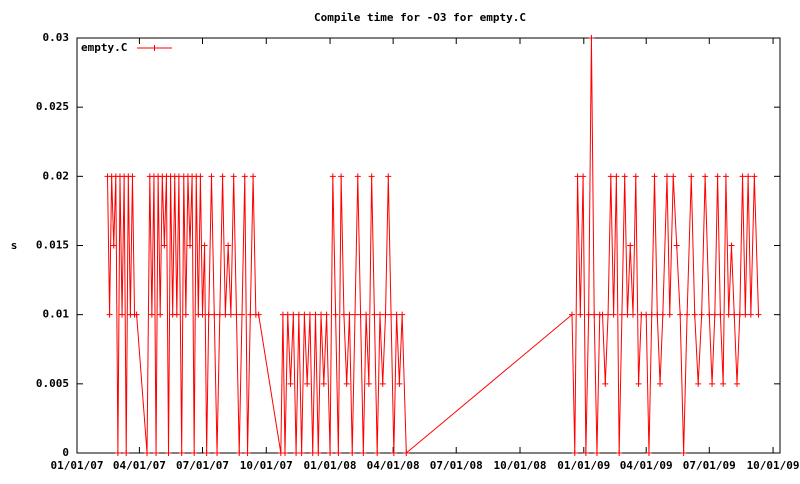 This screenshot has height=484, width=800. Describe the element at coordinates (520, 465) in the screenshot. I see `x-tick-label: 10/01/08` at that location.